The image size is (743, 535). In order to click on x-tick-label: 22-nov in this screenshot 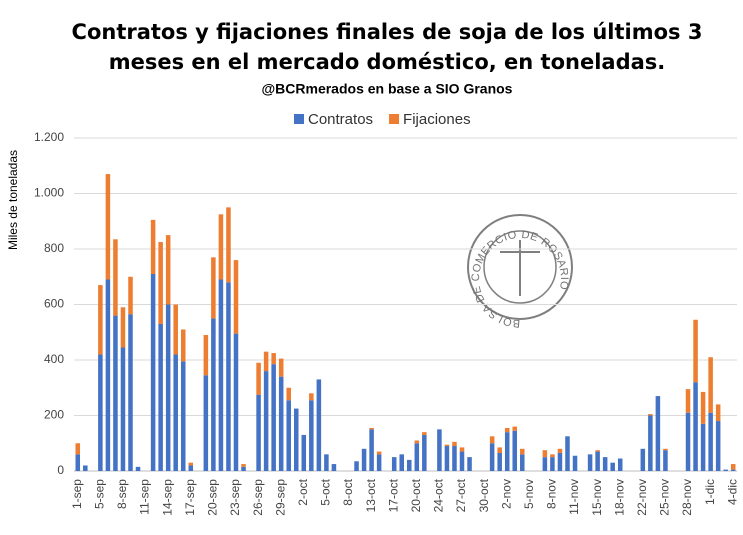, I will do `click(642, 497)`.